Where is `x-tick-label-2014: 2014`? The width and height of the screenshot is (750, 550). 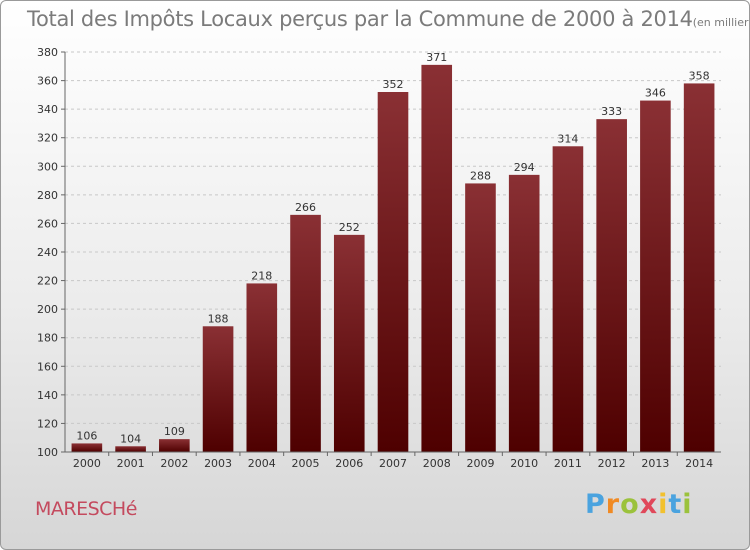 x-tick-label-2014: 2014 is located at coordinates (699, 463).